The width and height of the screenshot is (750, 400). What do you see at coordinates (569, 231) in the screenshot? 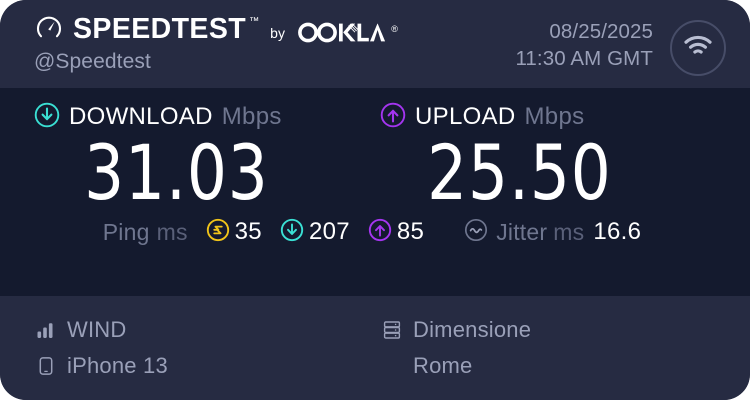
I see `jitter-unit: ms` at bounding box center [569, 231].